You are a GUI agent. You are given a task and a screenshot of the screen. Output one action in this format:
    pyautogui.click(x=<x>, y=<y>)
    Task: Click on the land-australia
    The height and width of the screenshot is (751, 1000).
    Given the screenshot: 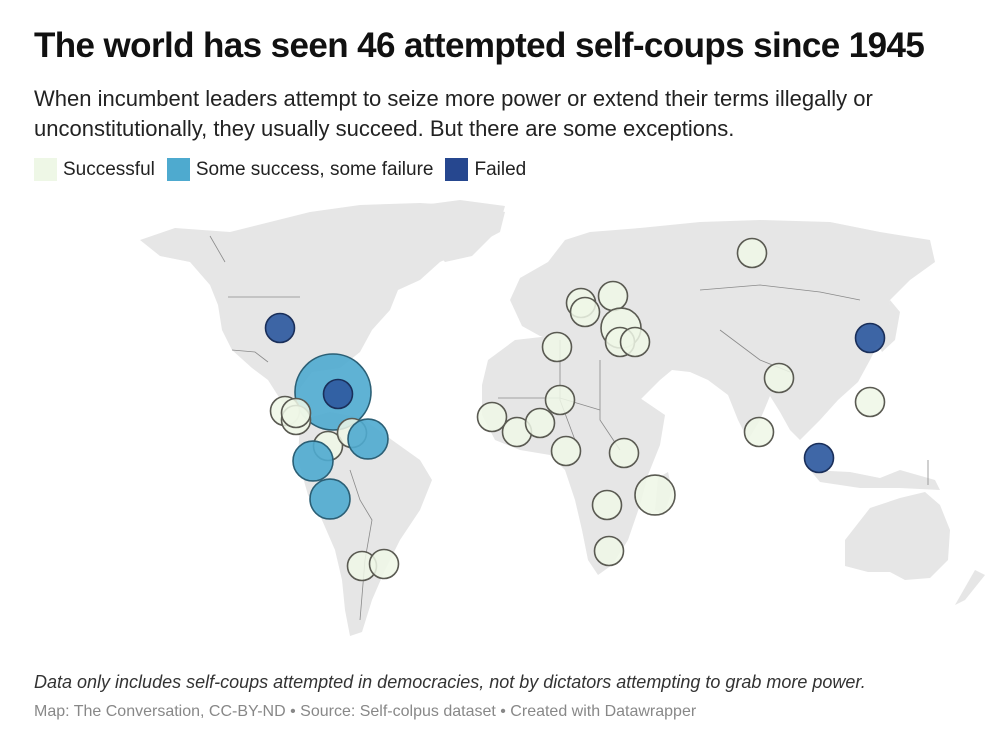 What is the action you would take?
    pyautogui.click(x=897, y=536)
    